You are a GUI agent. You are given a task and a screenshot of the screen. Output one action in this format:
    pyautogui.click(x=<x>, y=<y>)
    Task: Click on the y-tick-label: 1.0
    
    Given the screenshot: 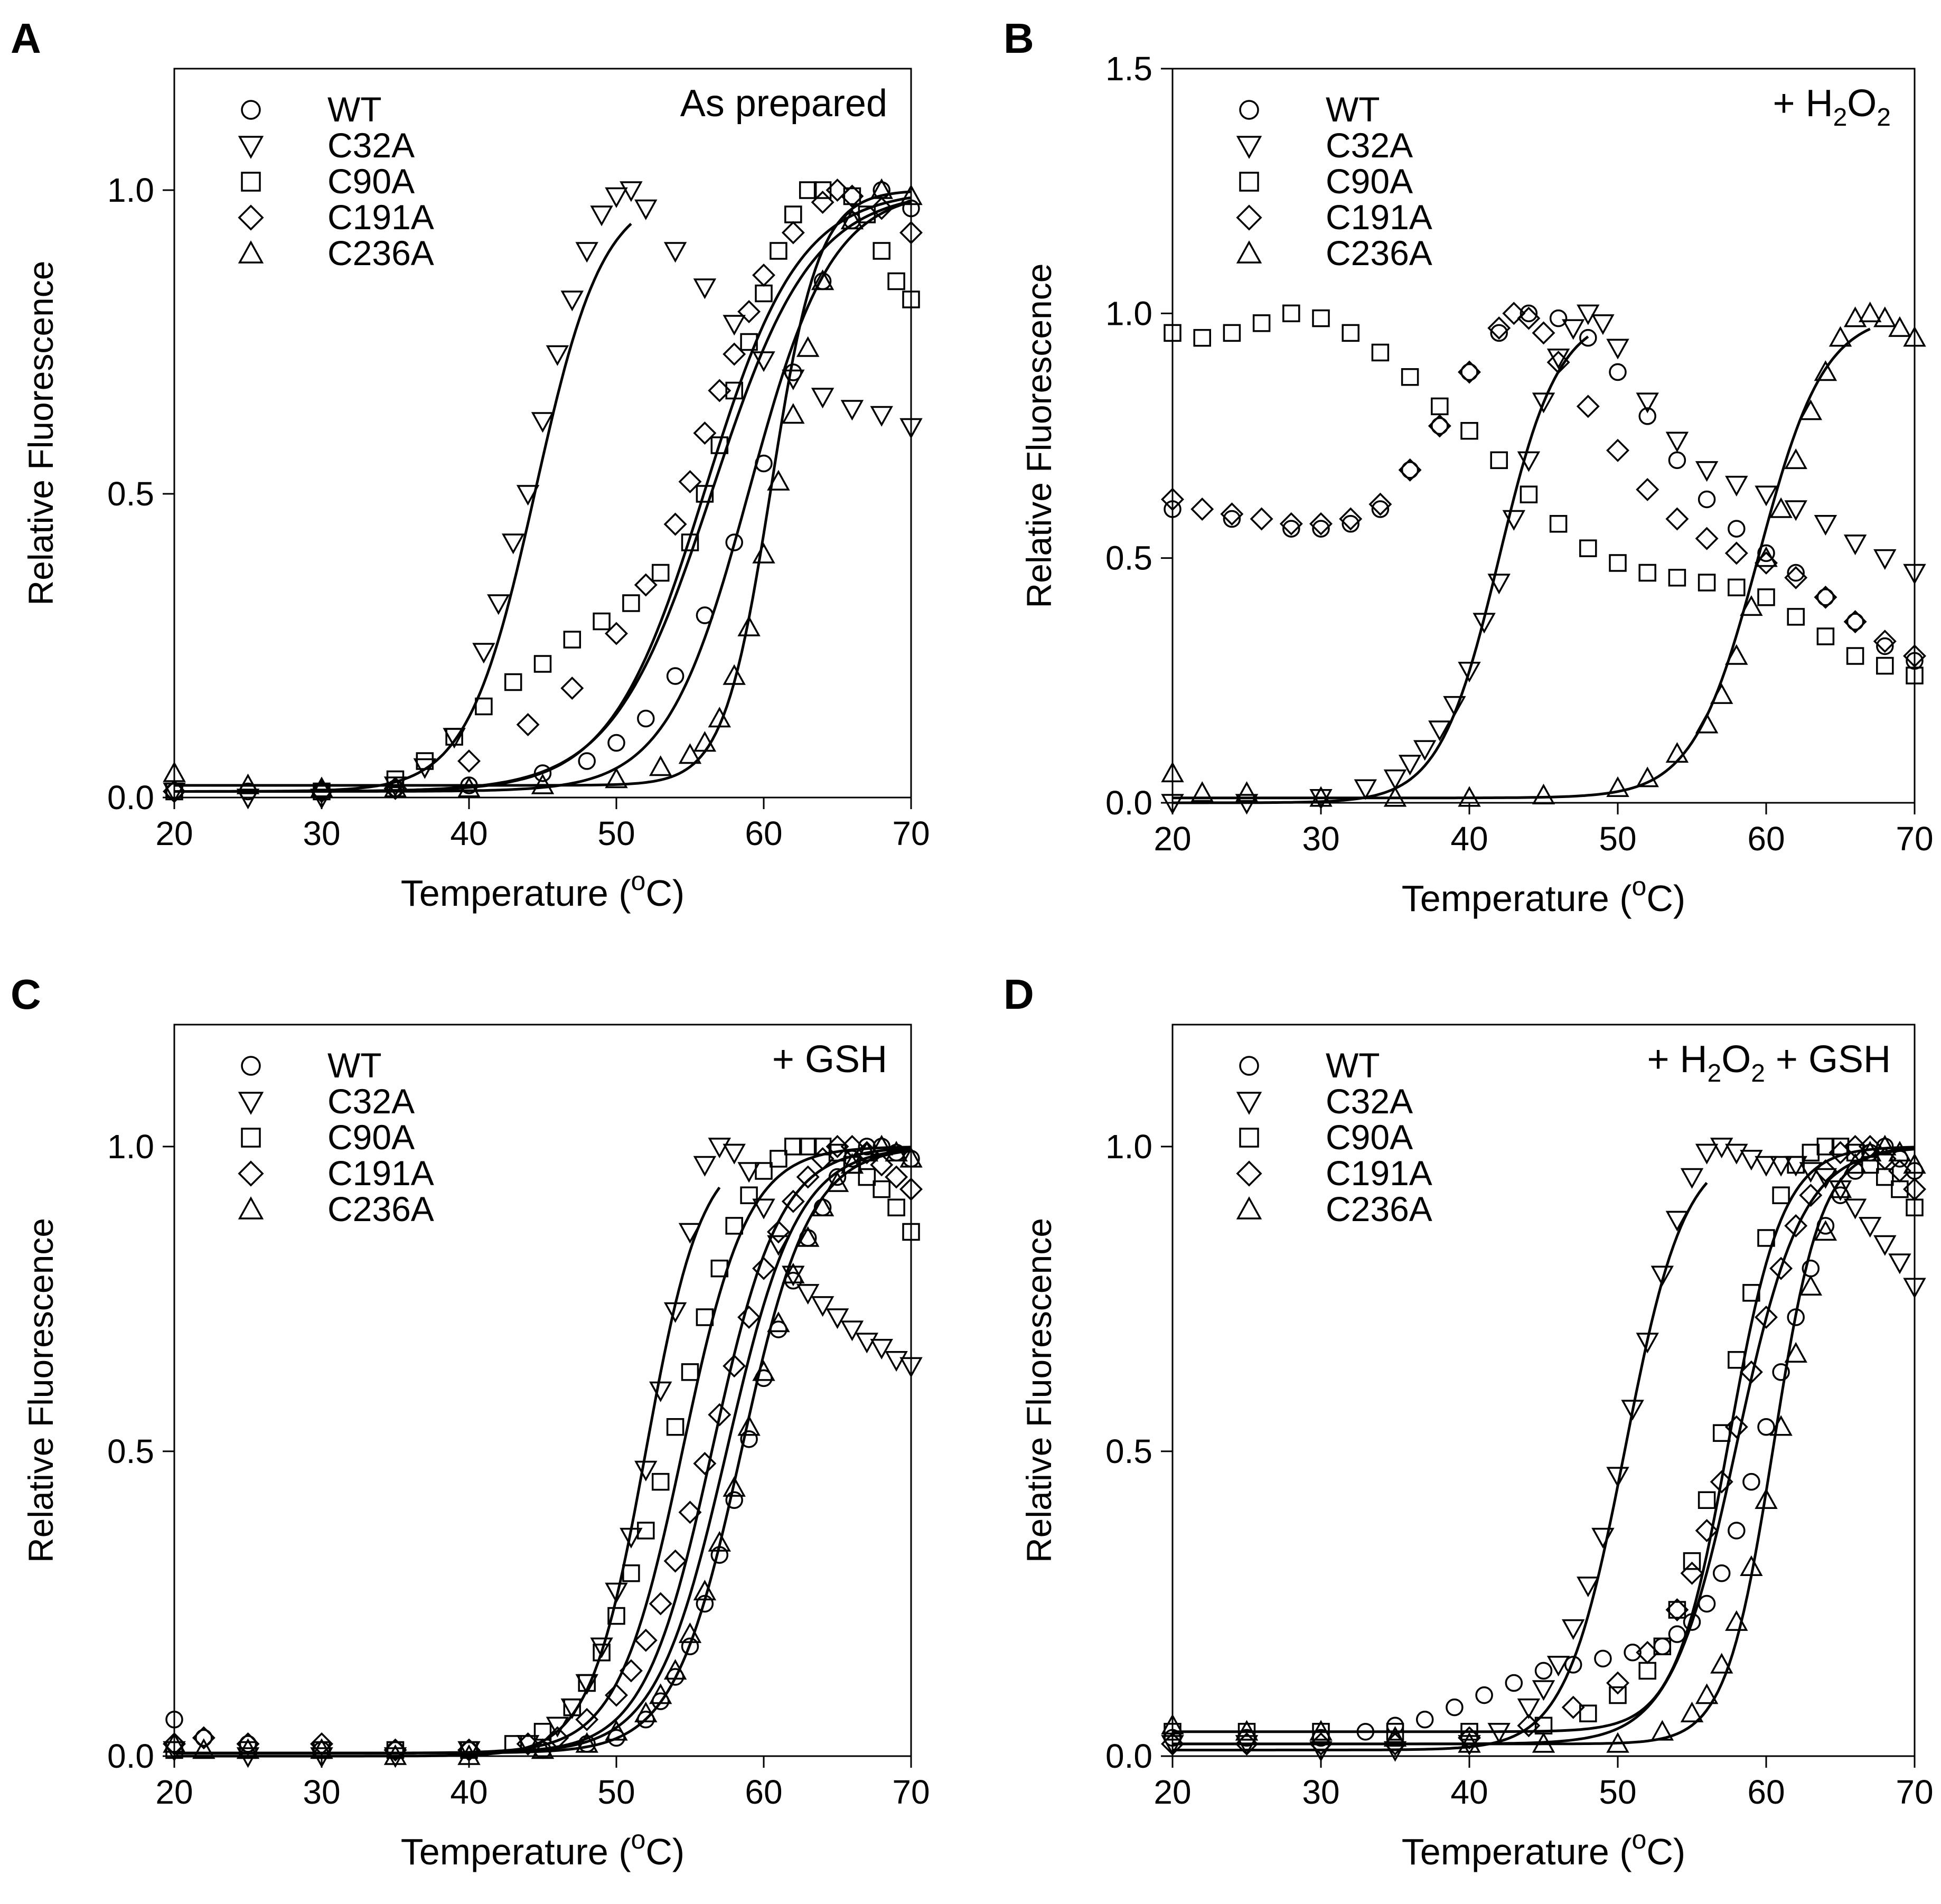 What is the action you would take?
    pyautogui.click(x=1128, y=313)
    